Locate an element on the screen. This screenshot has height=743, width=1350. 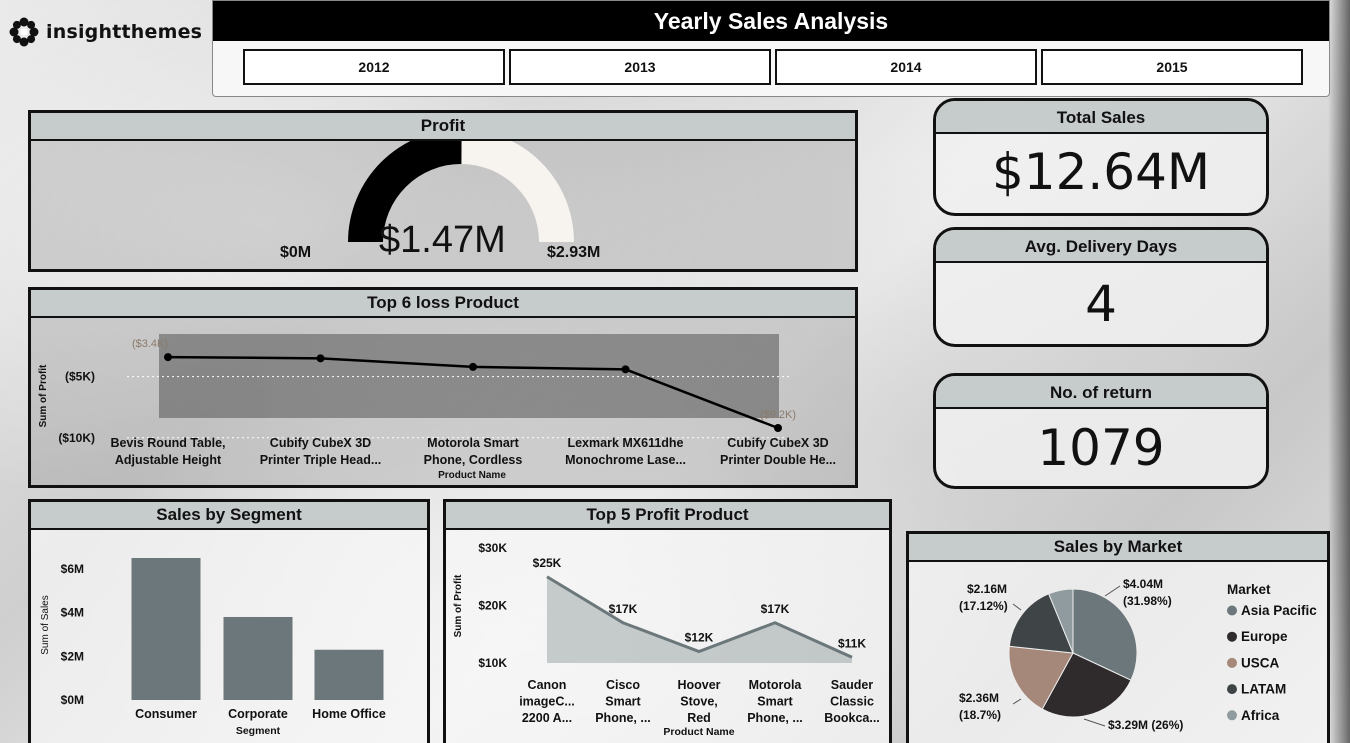
highlight-band is located at coordinates (469, 376).